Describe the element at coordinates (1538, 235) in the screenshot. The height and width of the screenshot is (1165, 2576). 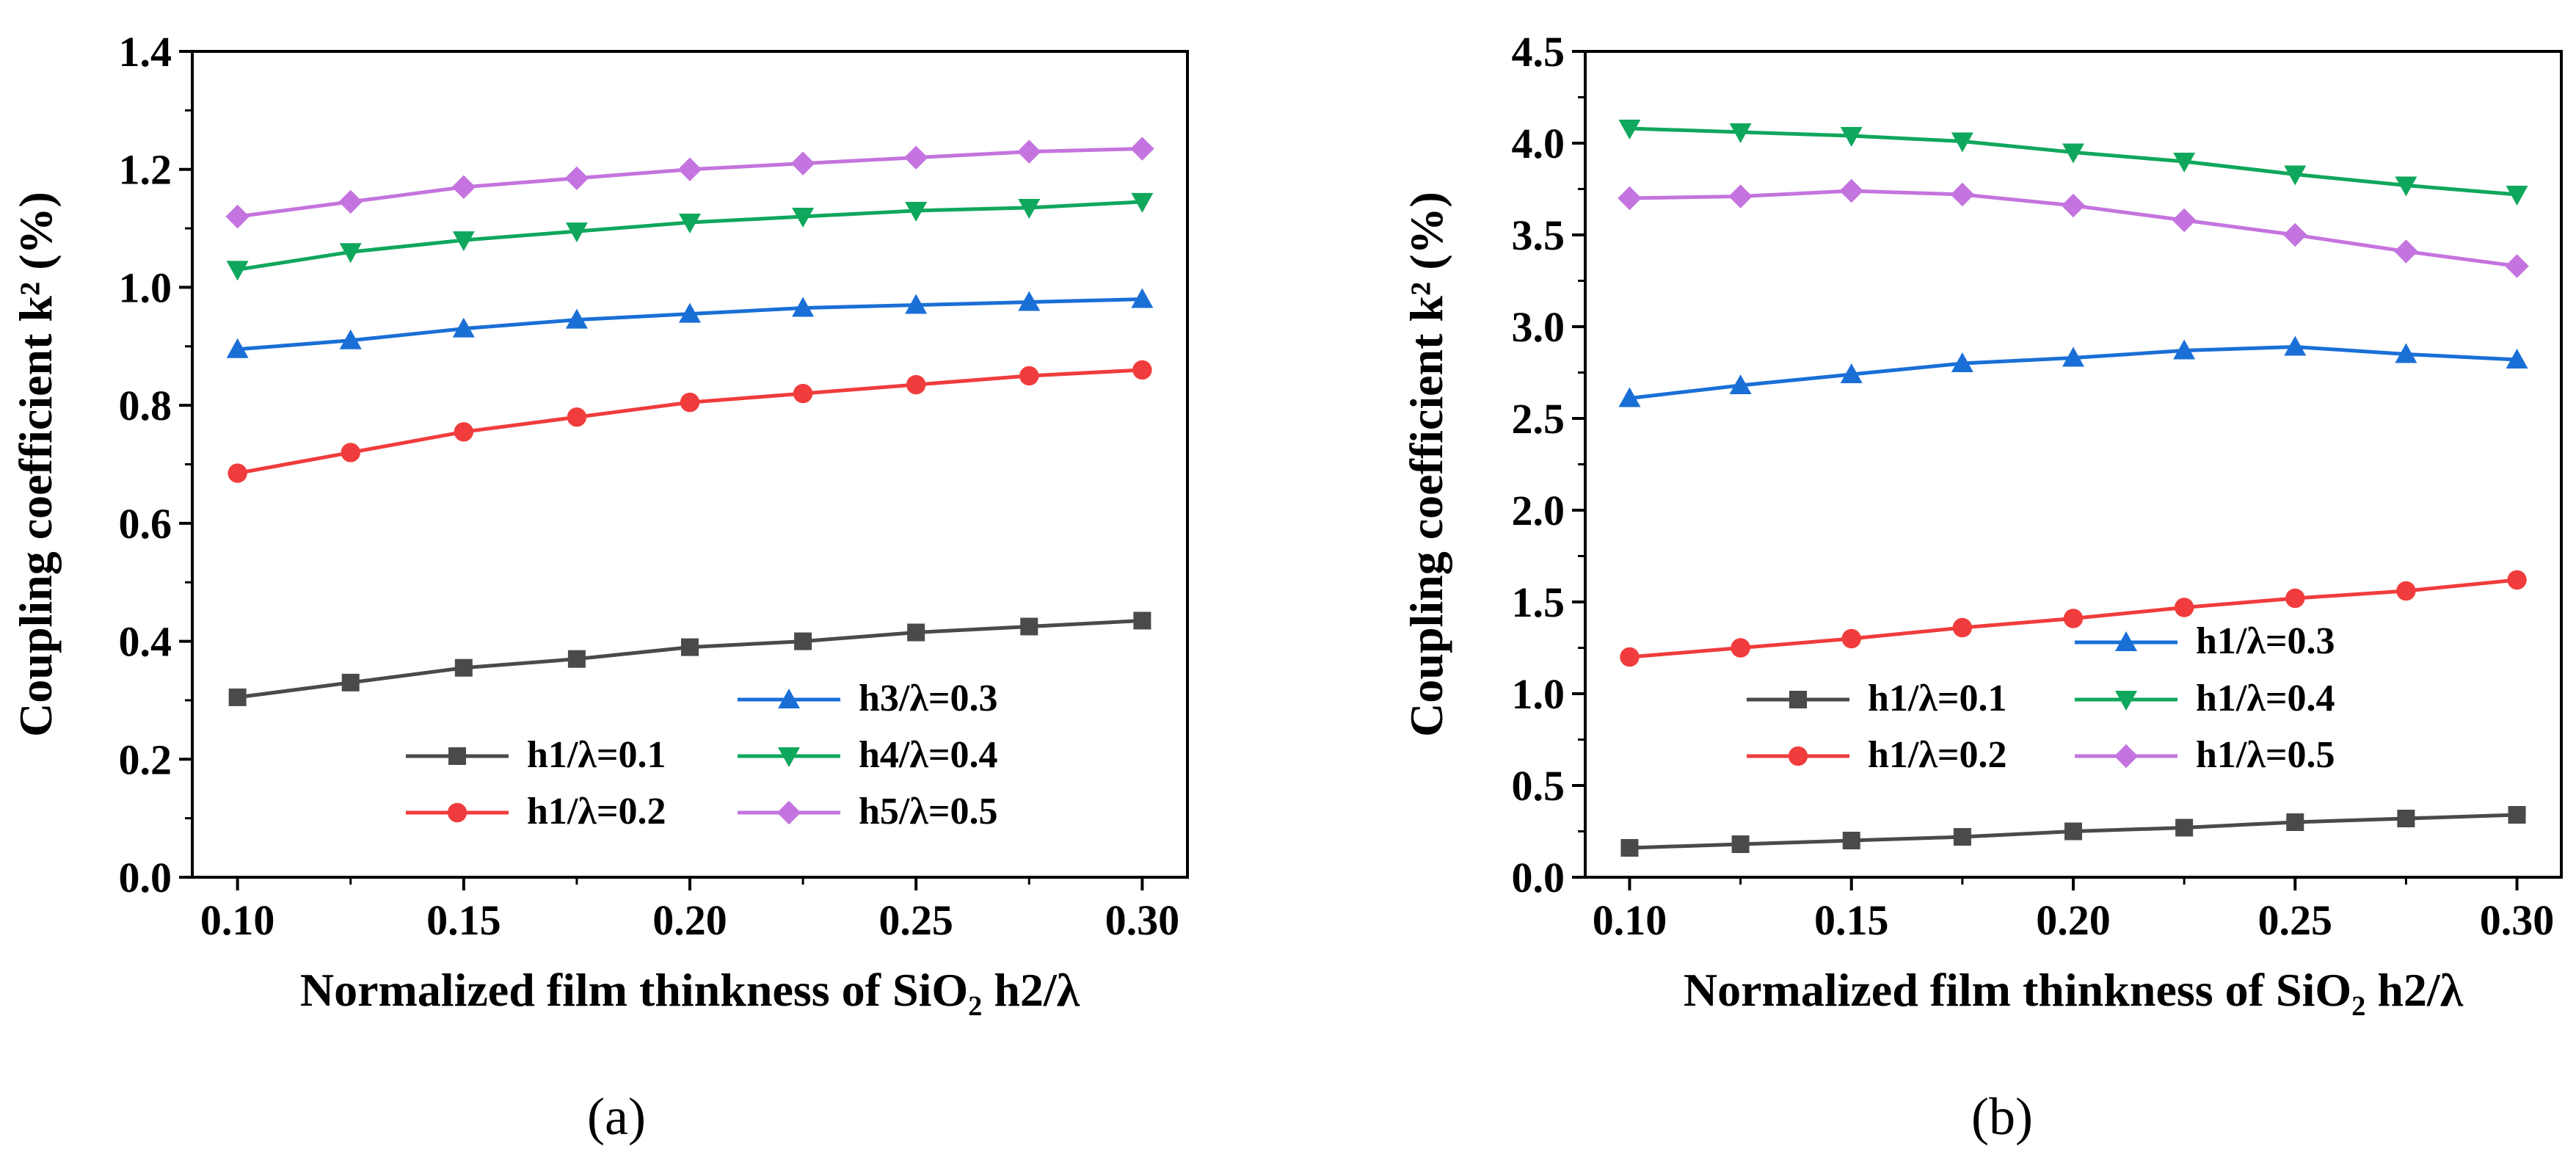
I see `y-tick-label: 3.5` at that location.